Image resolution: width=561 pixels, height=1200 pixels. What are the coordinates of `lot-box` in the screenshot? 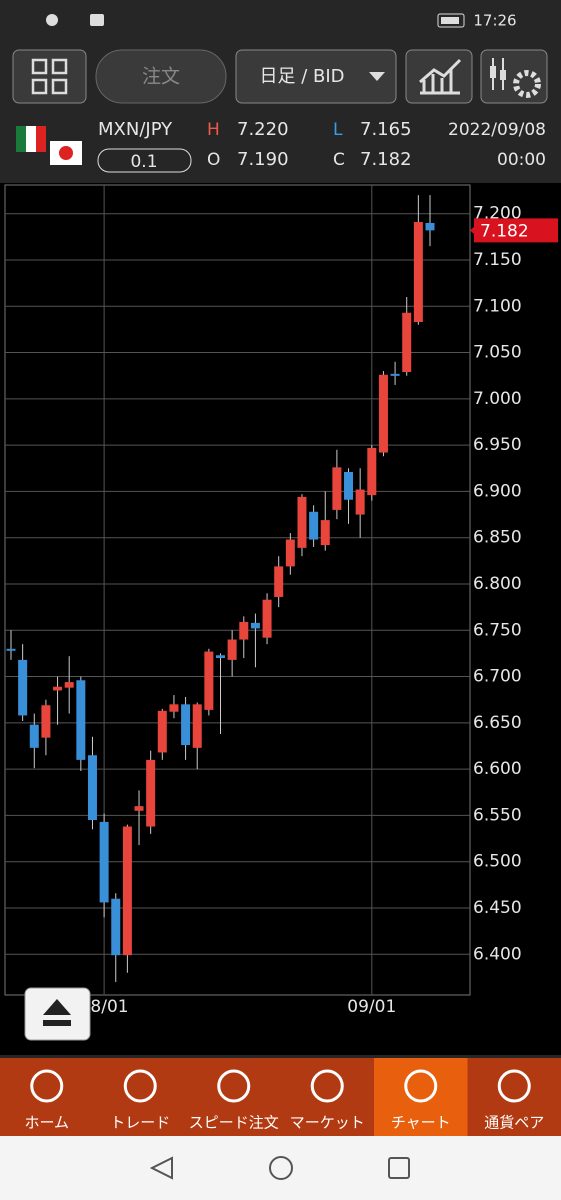 It's located at (144, 160).